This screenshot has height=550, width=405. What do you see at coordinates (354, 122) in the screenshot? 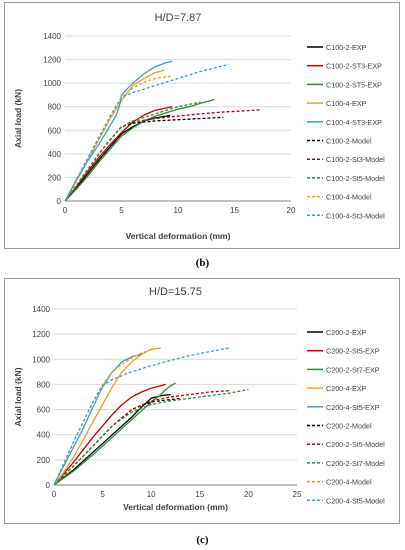
I see `legend-label: C100-4-ST3-EXP` at bounding box center [354, 122].